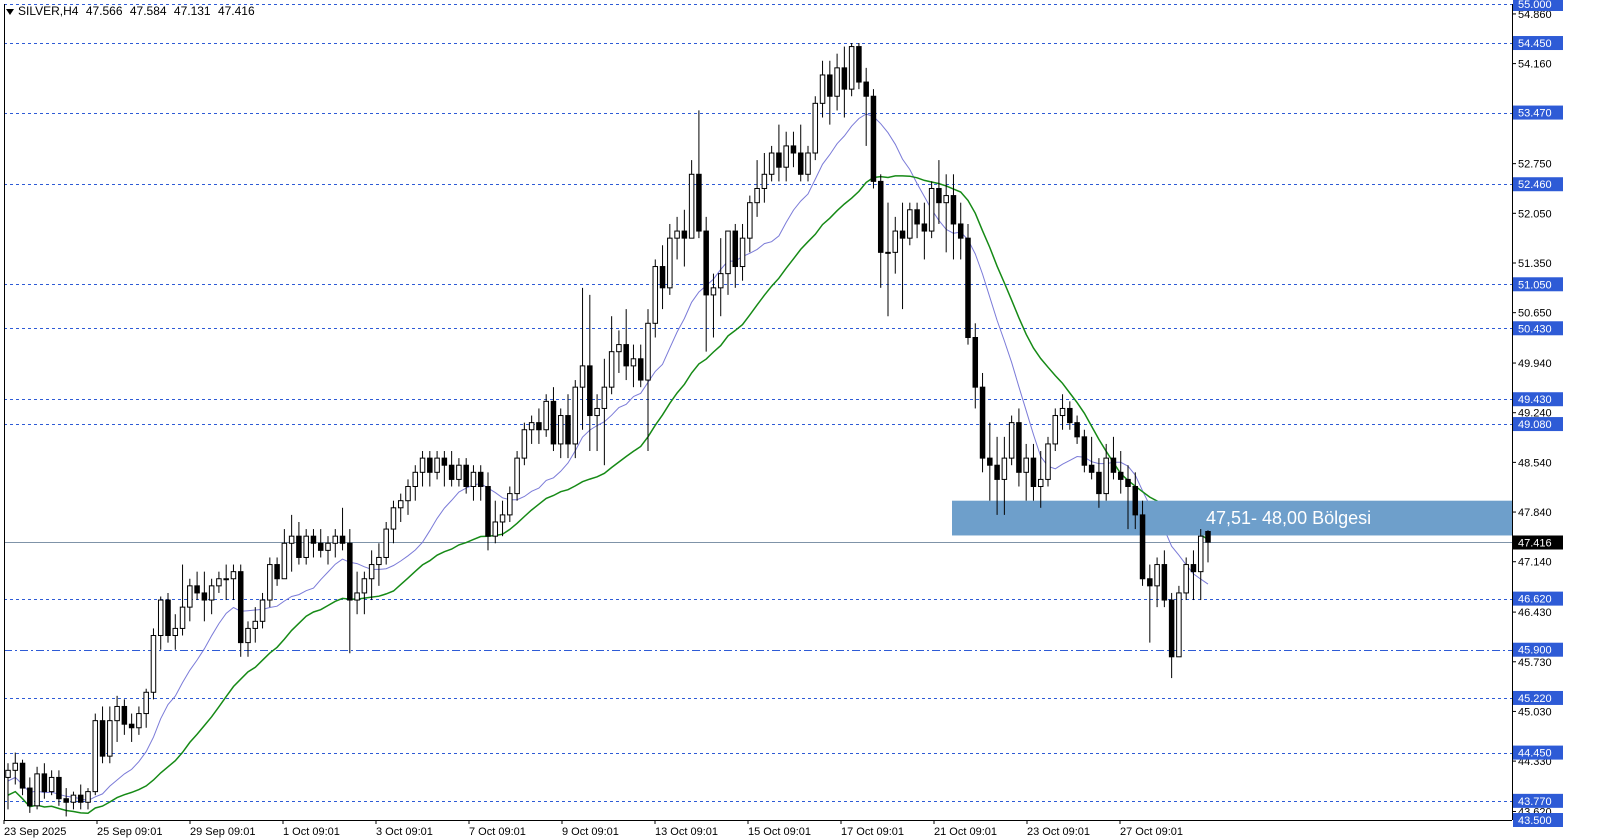 This screenshot has height=840, width=1614. Describe the element at coordinates (1535, 314) in the screenshot. I see `y-tick-label: 50.650` at that location.